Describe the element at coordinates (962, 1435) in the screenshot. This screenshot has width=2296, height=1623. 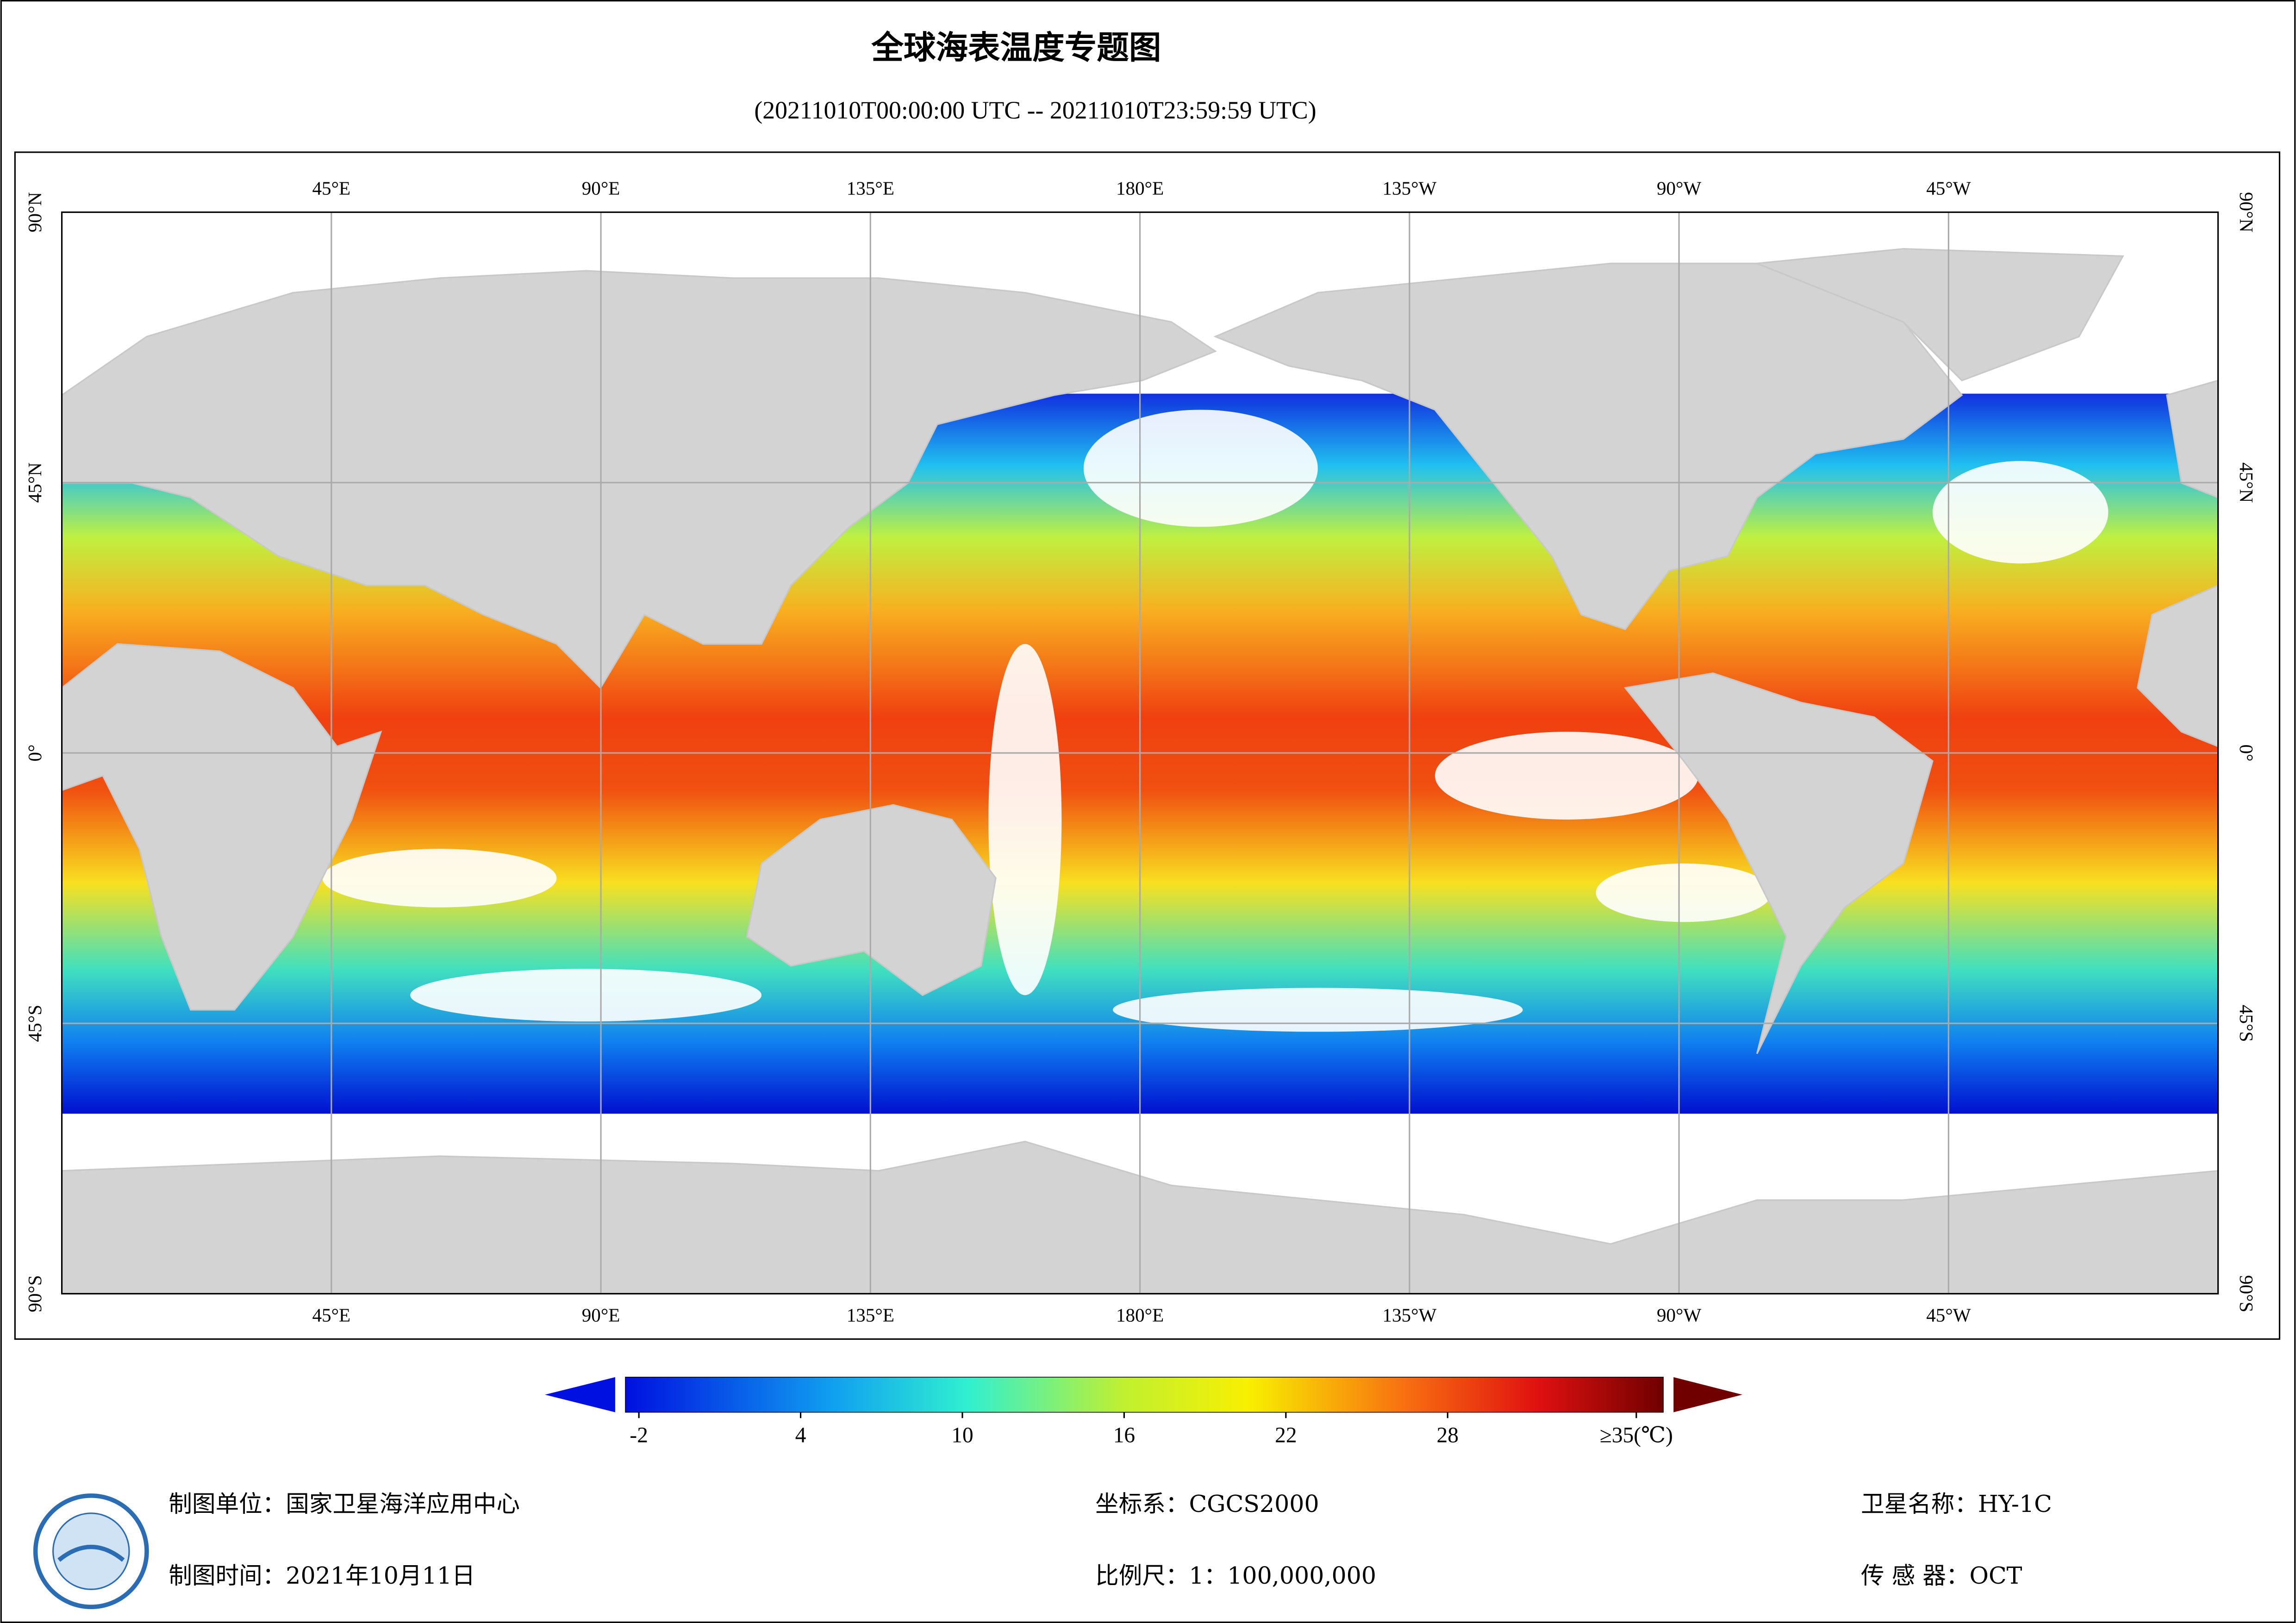
I see `colorbar-label: 10` at that location.